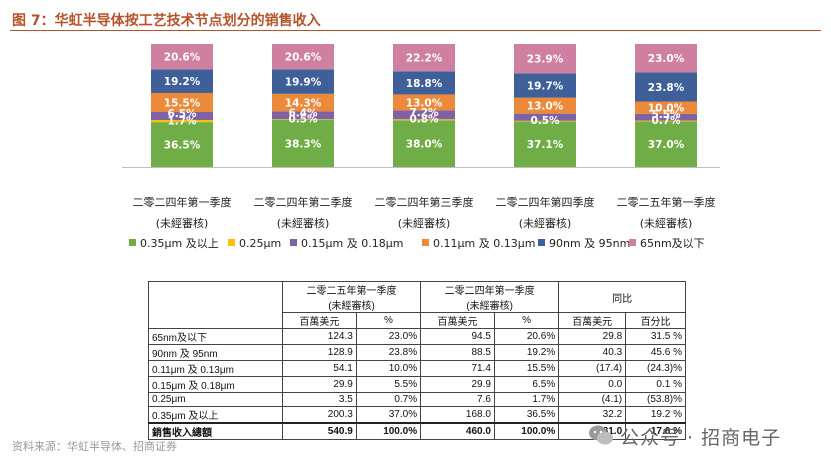  What do you see at coordinates (601, 435) in the screenshot?
I see `wechat-icon` at bounding box center [601, 435].